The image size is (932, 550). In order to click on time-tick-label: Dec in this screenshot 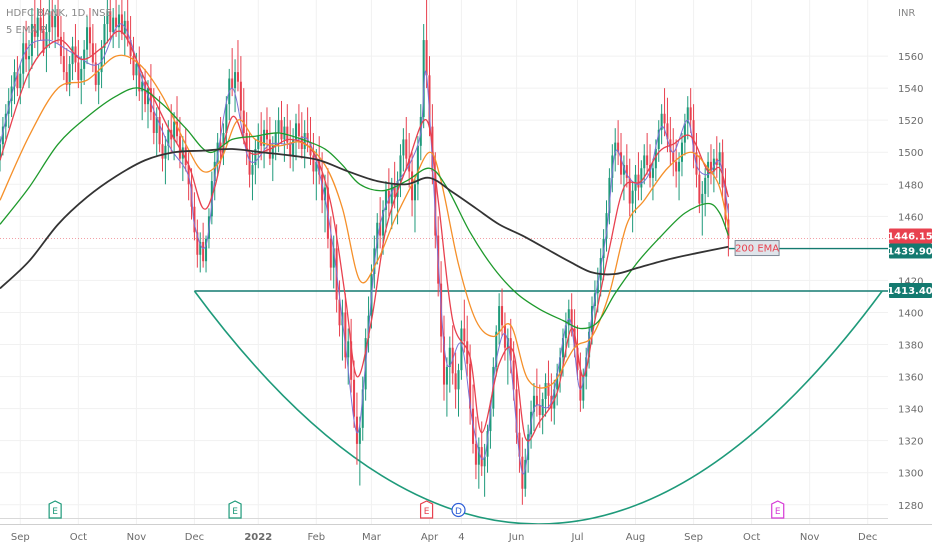, I will do `click(867, 537)`.